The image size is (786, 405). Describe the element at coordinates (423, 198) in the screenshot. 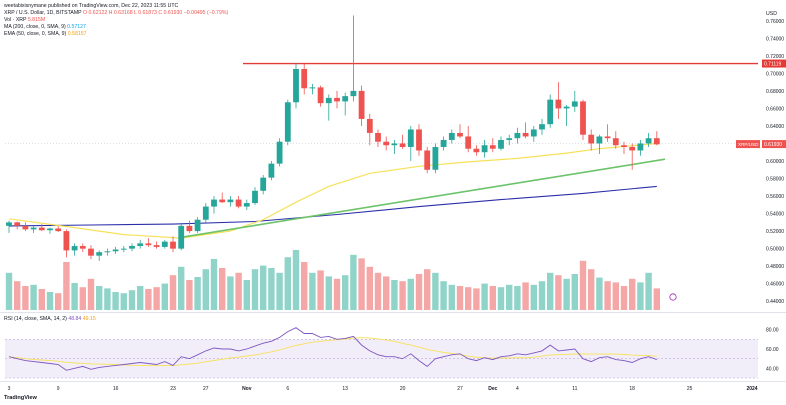

I see `trendline` at that location.